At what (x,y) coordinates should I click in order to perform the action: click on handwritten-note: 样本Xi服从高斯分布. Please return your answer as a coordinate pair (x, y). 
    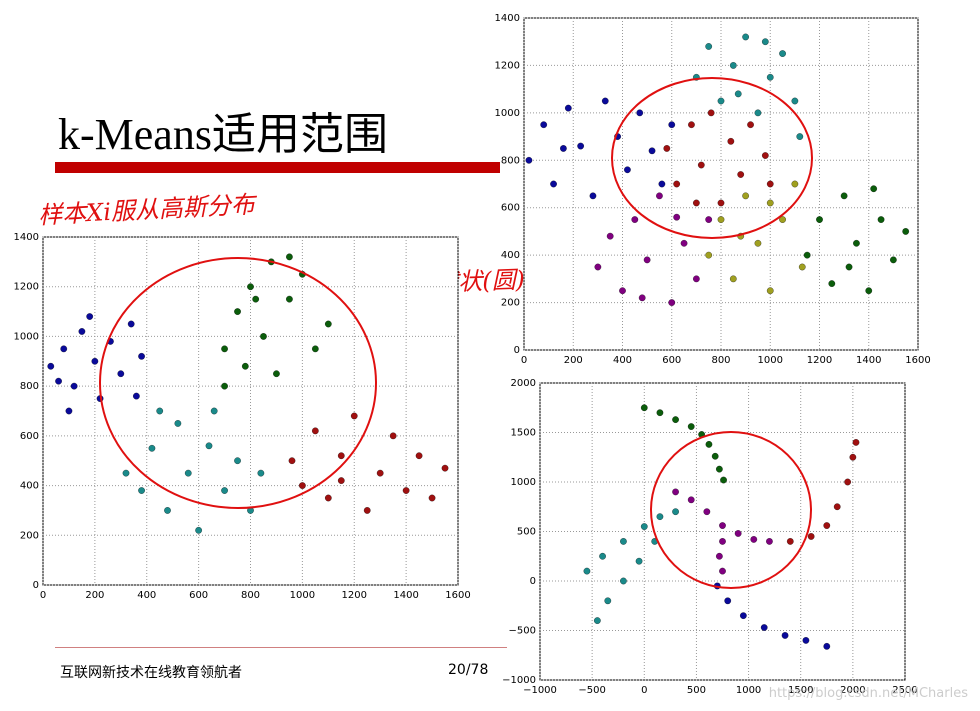
    Looking at the image, I should click on (146, 210).